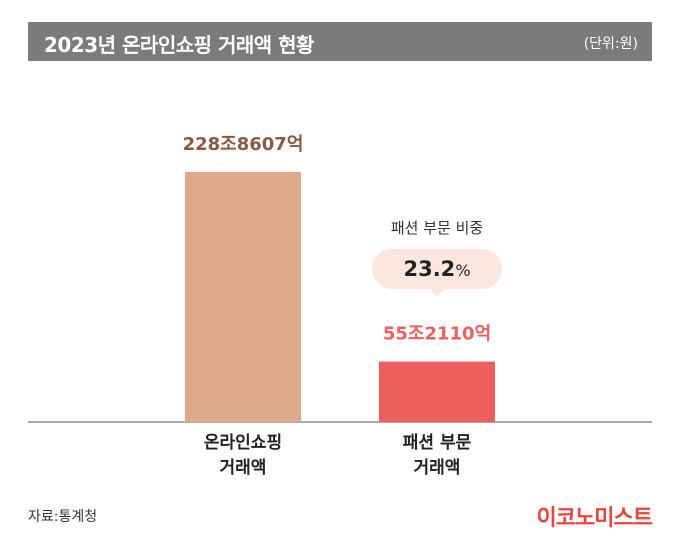 The height and width of the screenshot is (549, 680). What do you see at coordinates (179, 45) in the screenshot?
I see `chart-title: 2023년 온라인쇼핑 거래액 현황` at bounding box center [179, 45].